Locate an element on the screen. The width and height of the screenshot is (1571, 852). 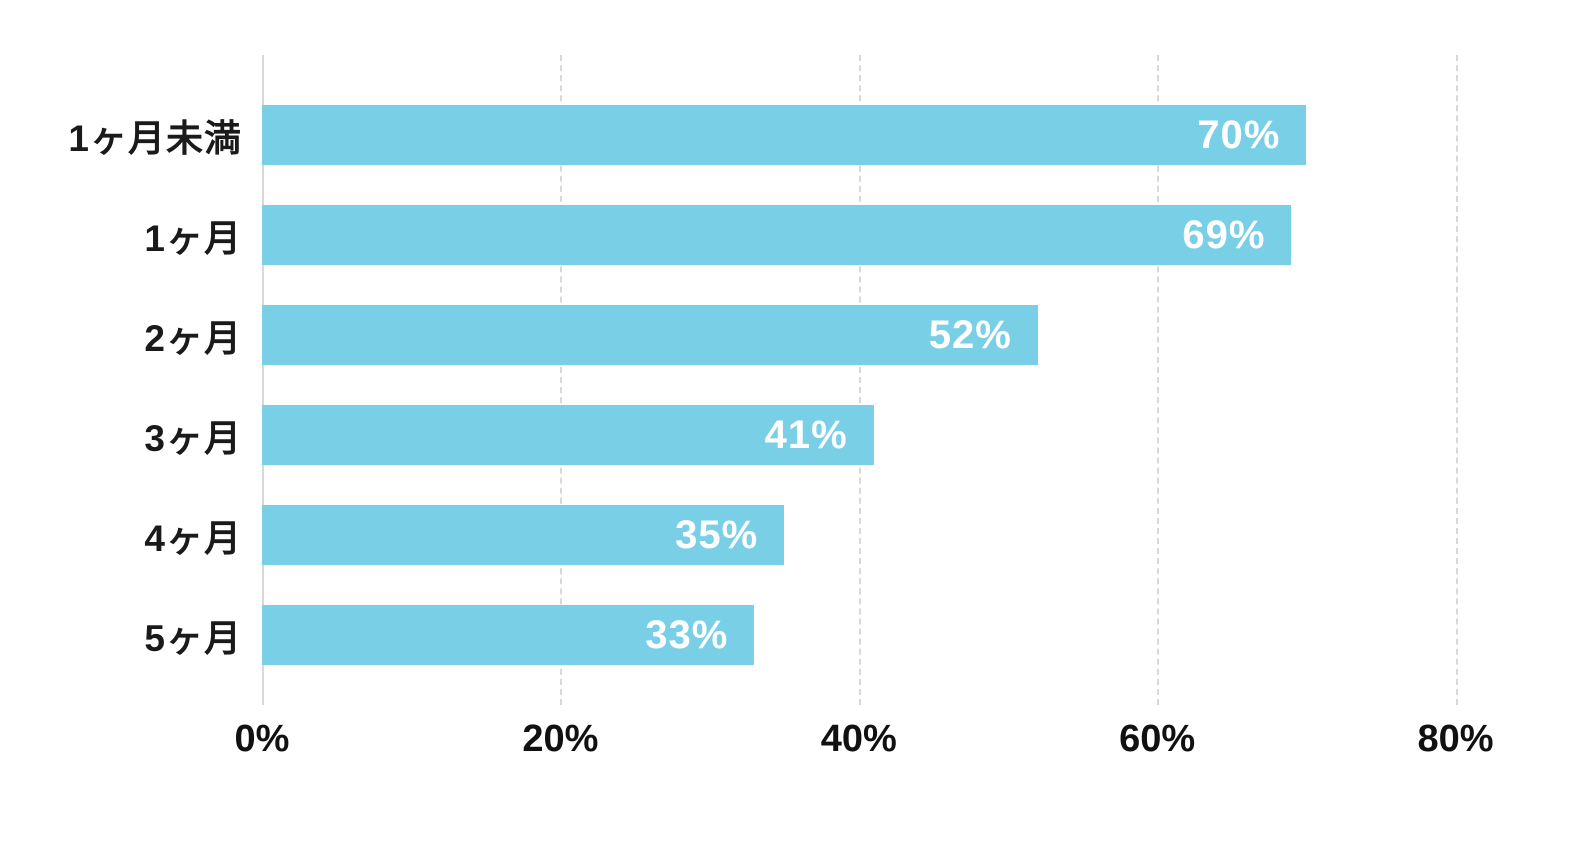
bar-value-label: 35% is located at coordinates (717, 534).